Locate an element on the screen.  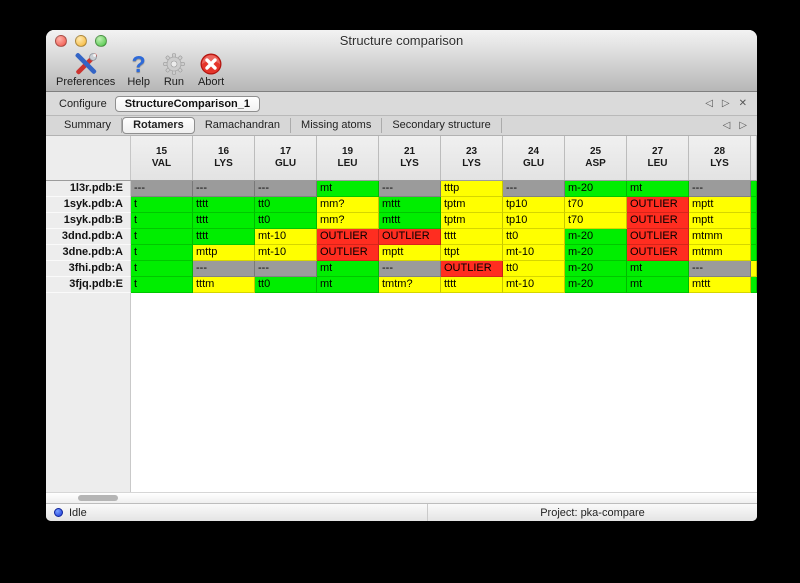
rotamer-cell: tttp is located at coordinates (472, 189).